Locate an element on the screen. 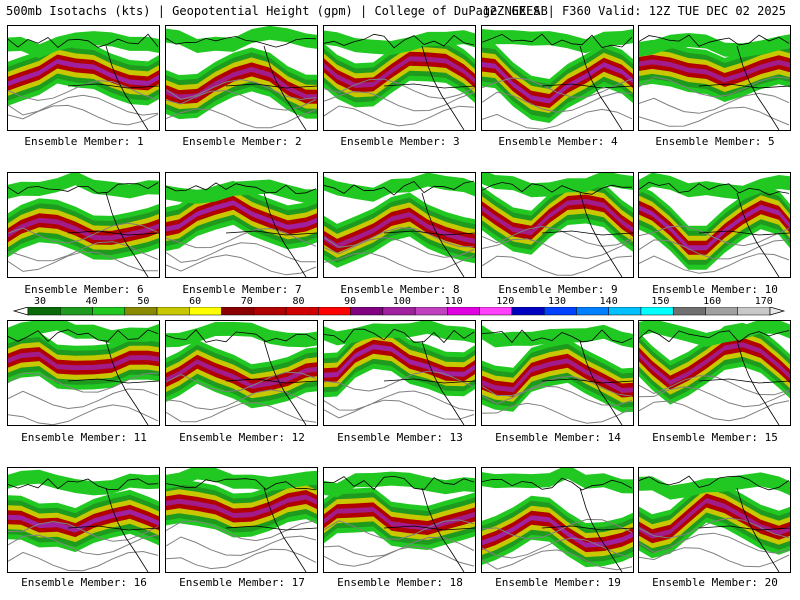 This screenshot has width=800, height=600. colorbar-tick-label: 80 is located at coordinates (298, 301).